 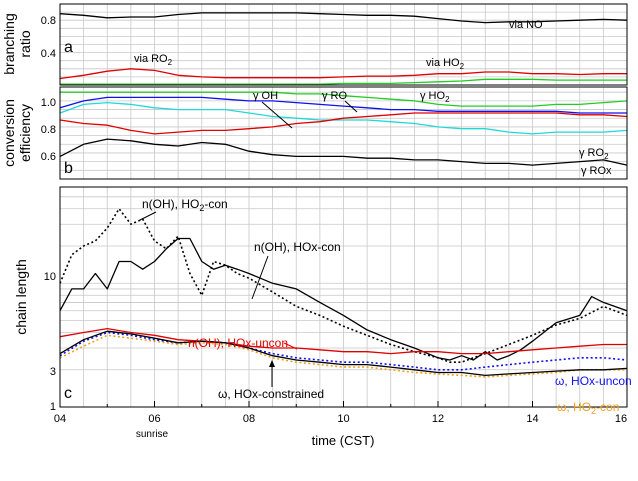 I want to click on panel-a-ytick: 0.8, so click(x=48, y=21).